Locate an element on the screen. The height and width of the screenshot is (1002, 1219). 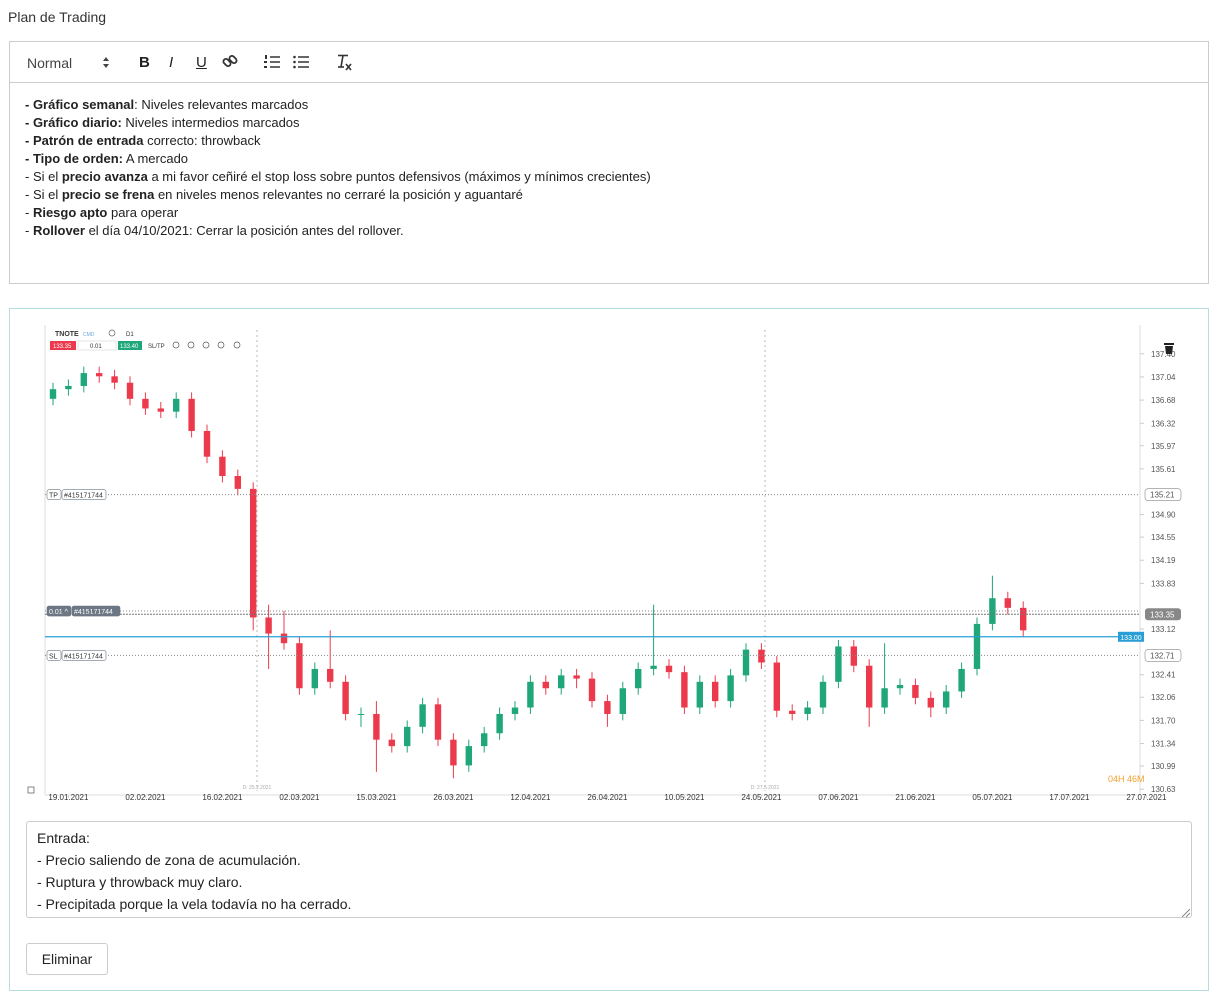
level-tag: SL #415171744 is located at coordinates (76, 655).